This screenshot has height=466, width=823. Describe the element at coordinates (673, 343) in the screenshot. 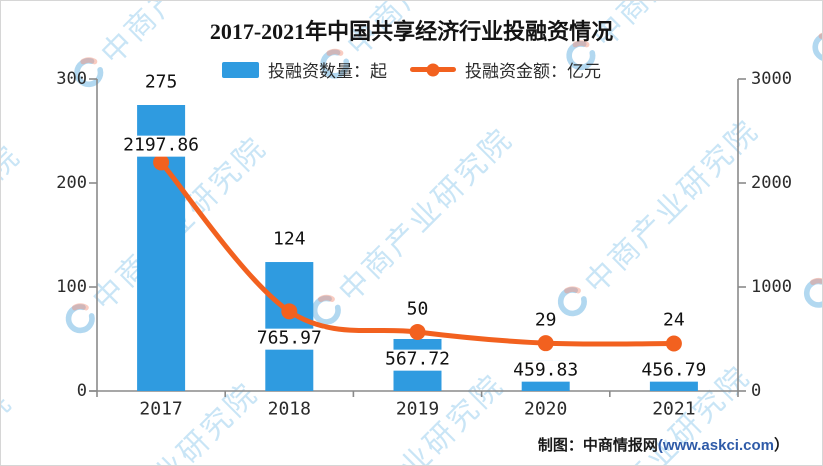

I see `line-point-2021` at that location.